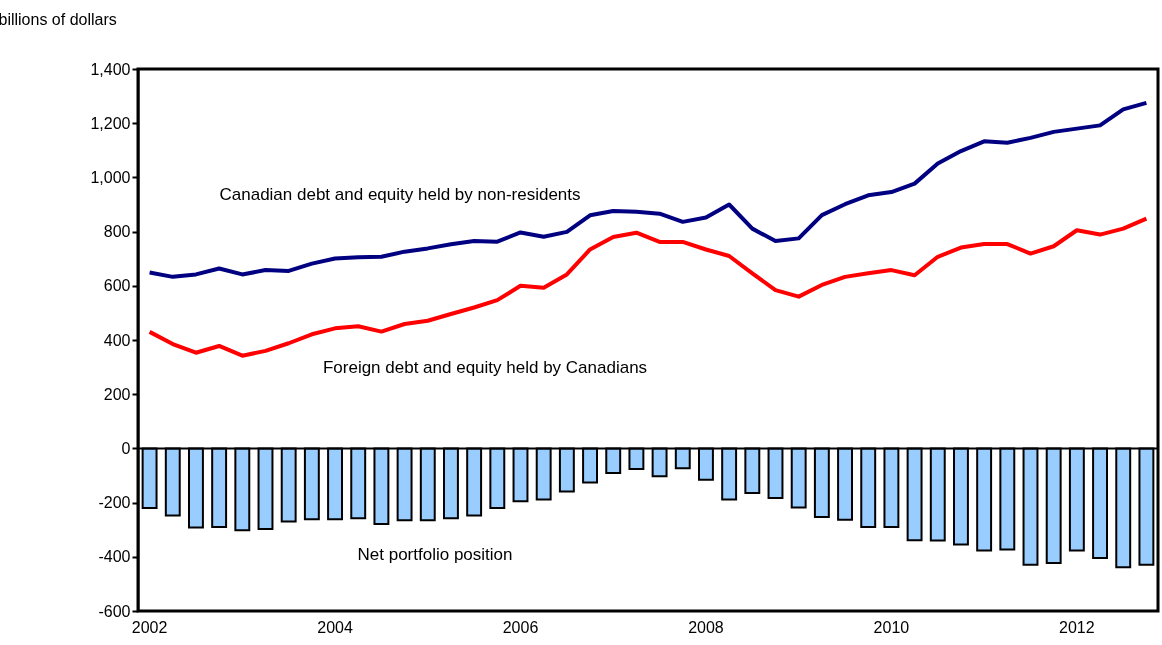 The height and width of the screenshot is (645, 1162). I want to click on y-tick-label: 800, so click(117, 232).